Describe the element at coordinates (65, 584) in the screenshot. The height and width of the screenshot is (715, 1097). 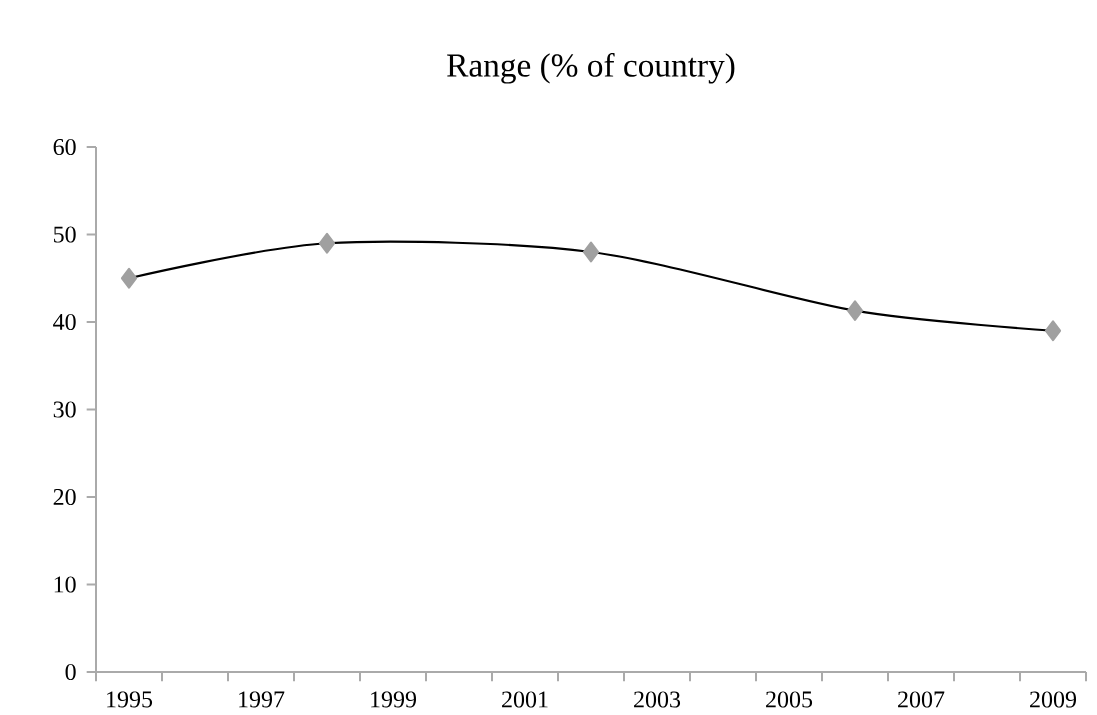
I see `y-tick-label: 10` at that location.